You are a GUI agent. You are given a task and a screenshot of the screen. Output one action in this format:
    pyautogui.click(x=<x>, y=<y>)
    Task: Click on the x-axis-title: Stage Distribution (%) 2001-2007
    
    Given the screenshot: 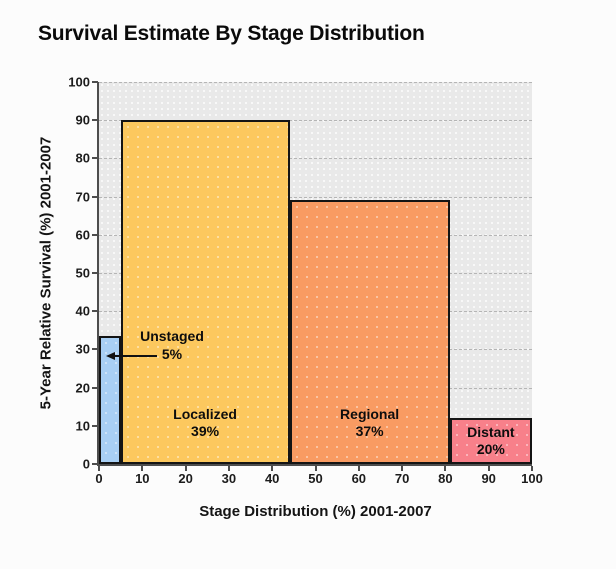 What is the action you would take?
    pyautogui.click(x=315, y=511)
    